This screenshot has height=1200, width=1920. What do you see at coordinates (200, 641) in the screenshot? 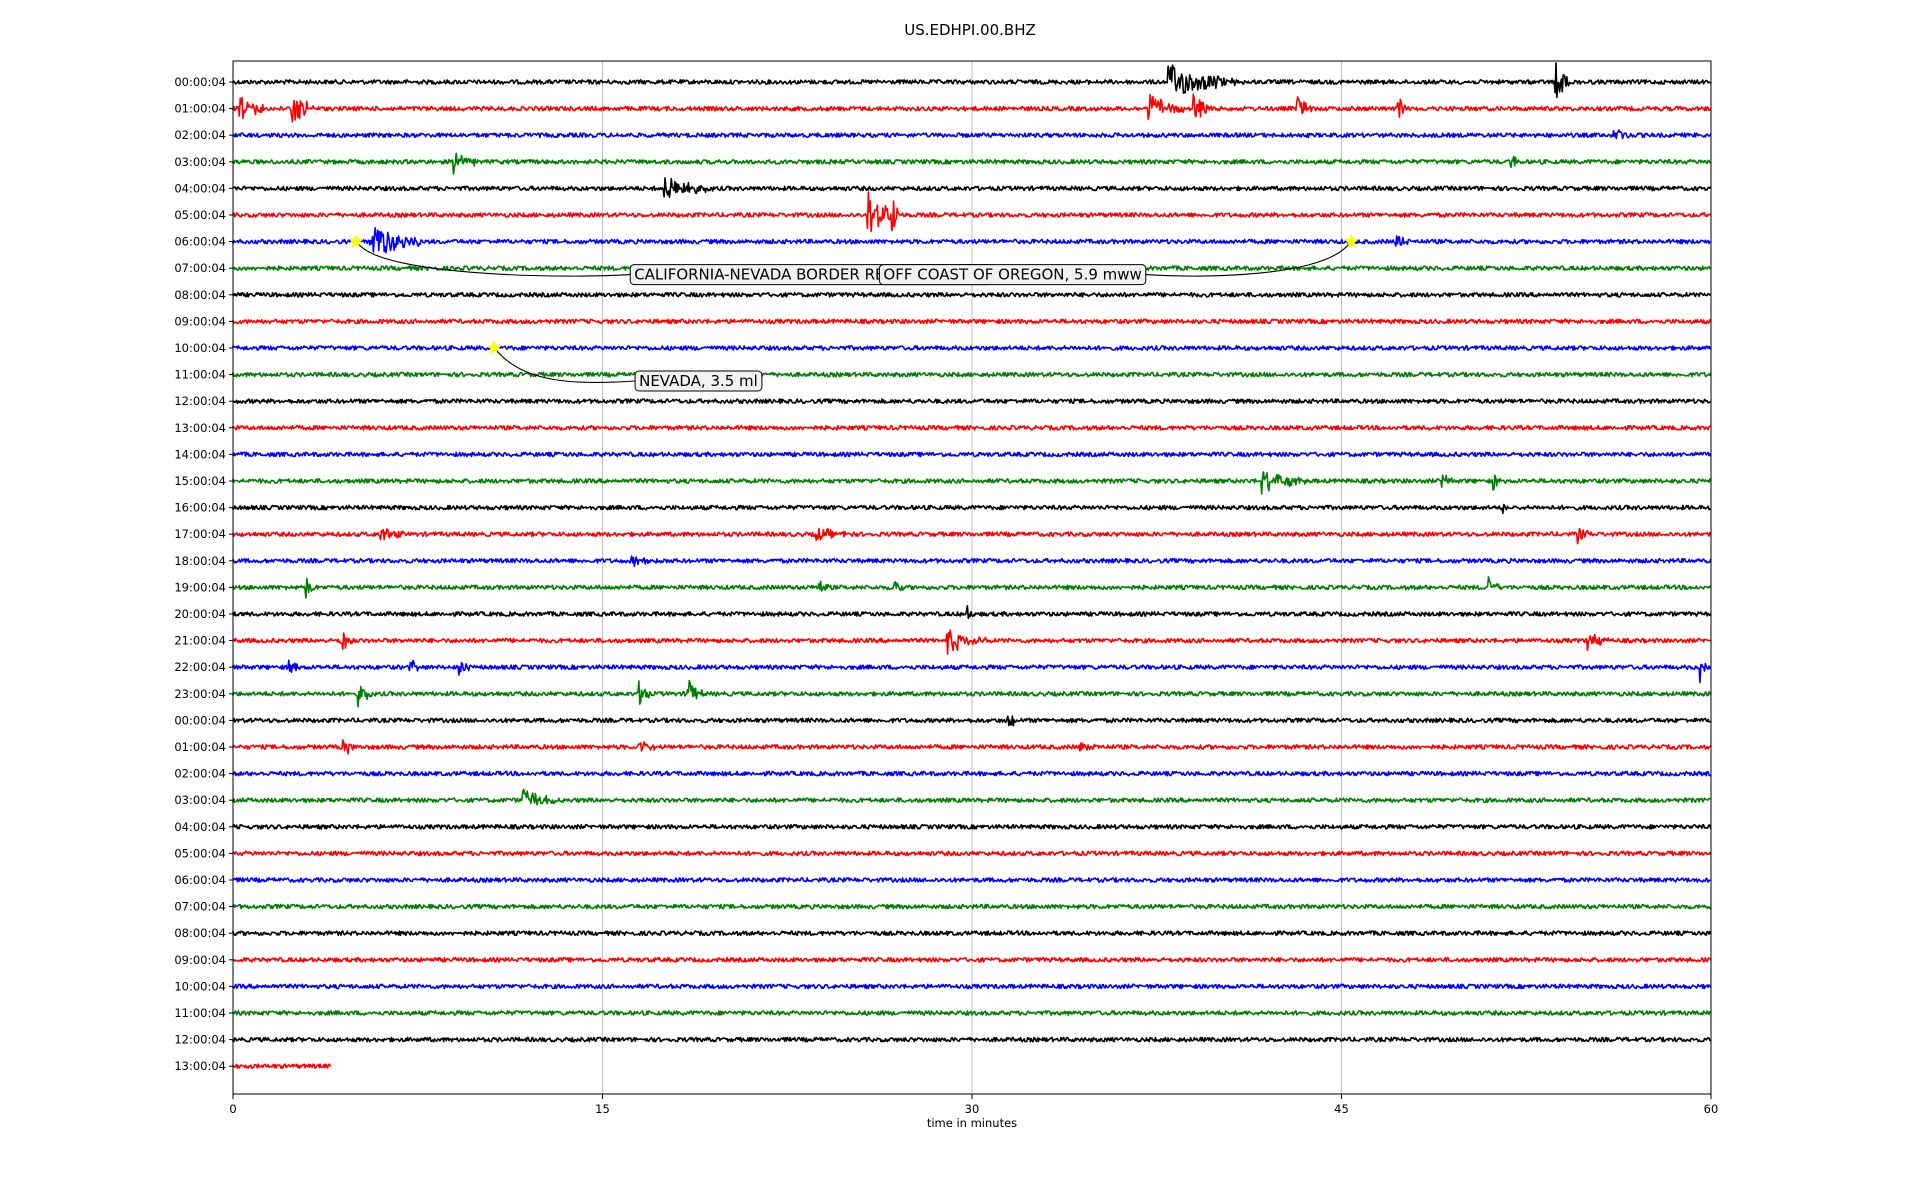
I see `row-time-label: 21:00:04` at bounding box center [200, 641].